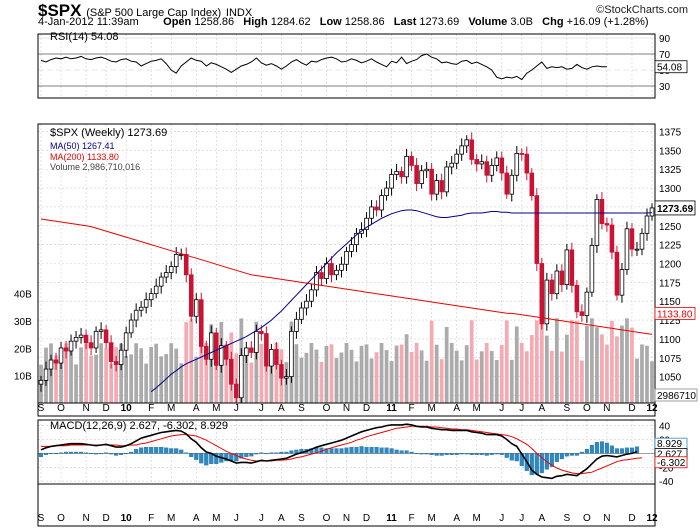 This screenshot has width=700, height=530. What do you see at coordinates (670, 283) in the screenshot?
I see `price-tick: 1175` at bounding box center [670, 283].